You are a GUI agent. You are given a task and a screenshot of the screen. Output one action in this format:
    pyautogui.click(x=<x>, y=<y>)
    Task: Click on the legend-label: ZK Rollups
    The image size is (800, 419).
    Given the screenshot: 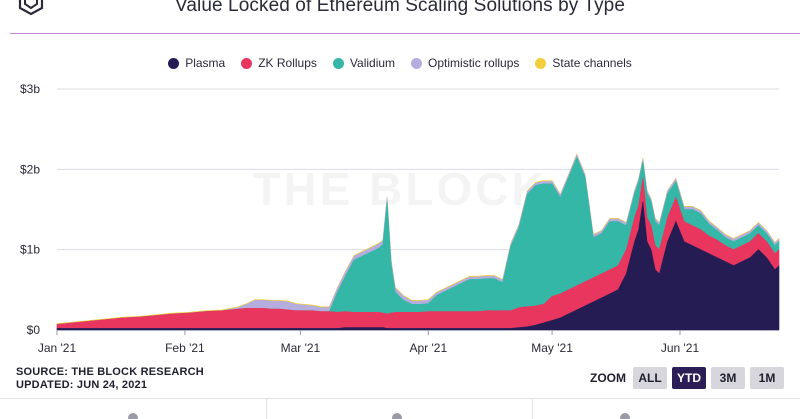 What is the action you would take?
    pyautogui.click(x=287, y=63)
    